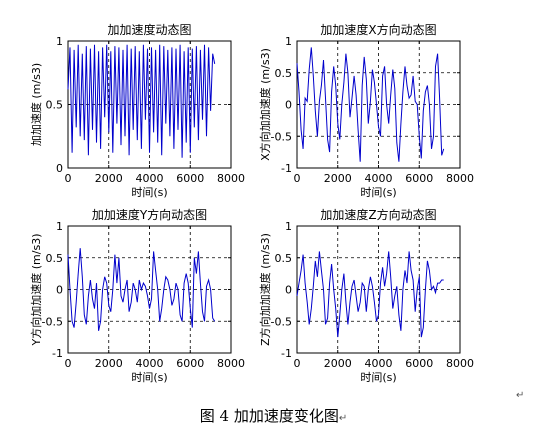 The image size is (547, 434). Describe the element at coordinates (343, 418) in the screenshot. I see `caption-return-mark: ↵` at that location.